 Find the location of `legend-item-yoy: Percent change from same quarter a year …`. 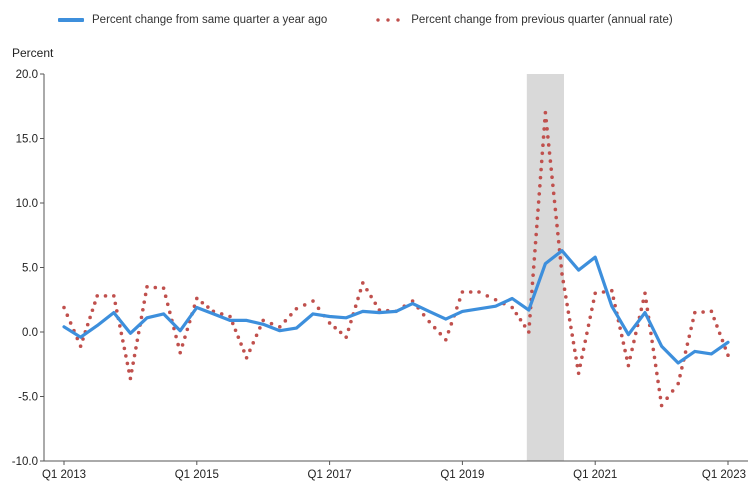

legend-item-yoy: Percent change from same quarter a year … is located at coordinates (192, 20).